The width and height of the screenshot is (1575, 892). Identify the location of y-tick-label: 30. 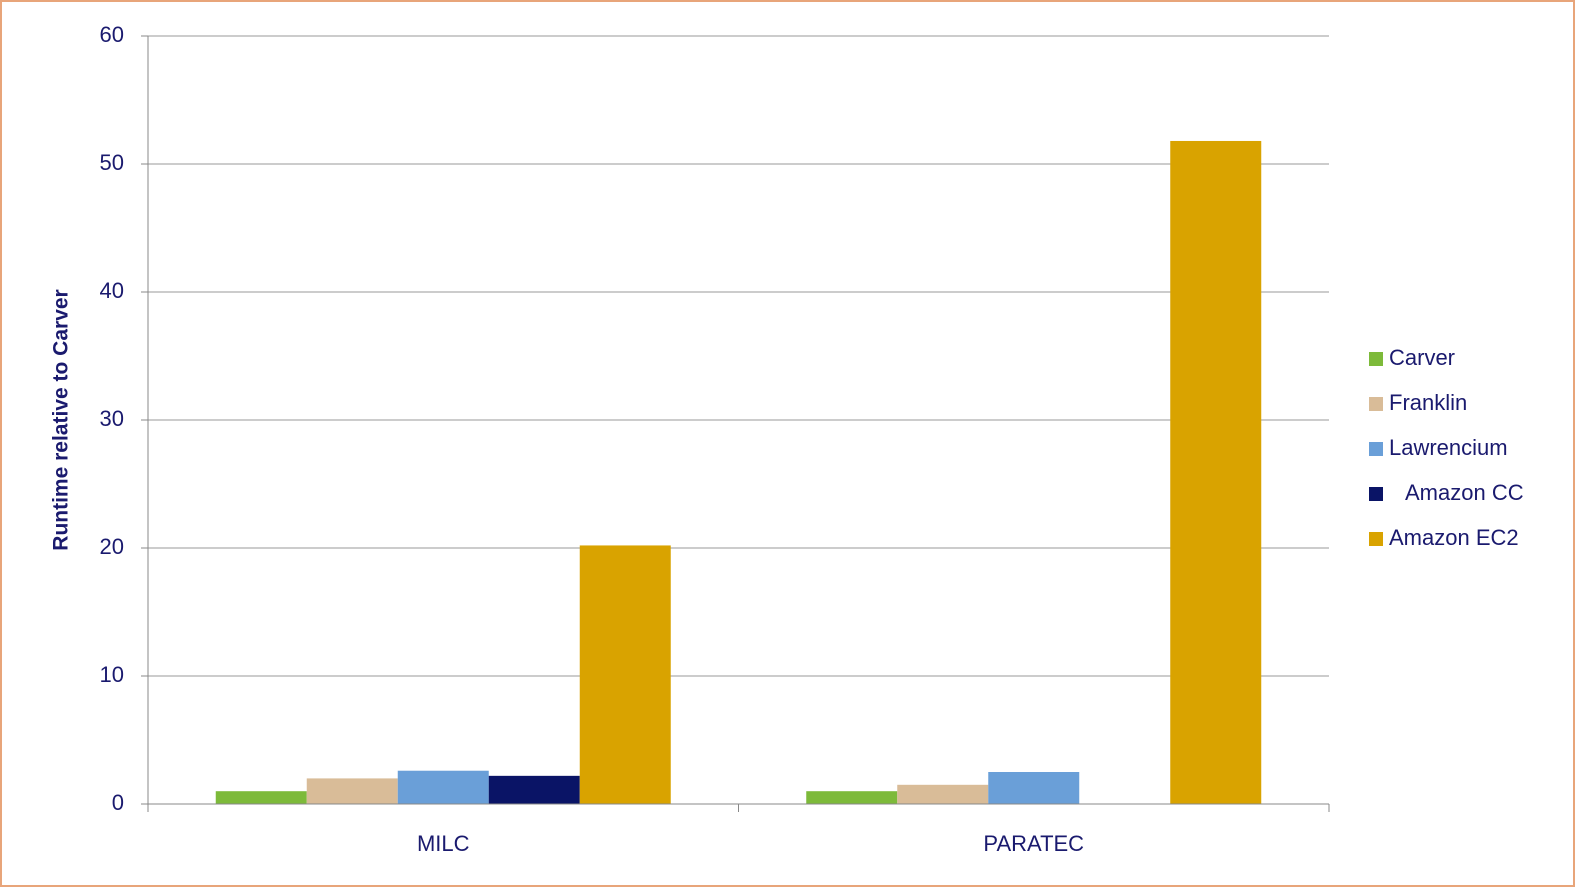
(112, 418).